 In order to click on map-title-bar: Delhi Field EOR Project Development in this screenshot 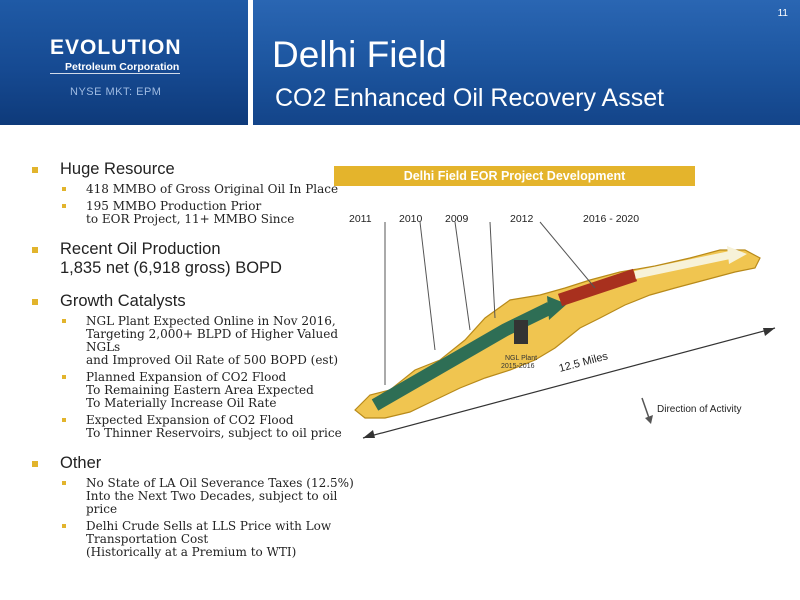, I will do `click(514, 176)`.